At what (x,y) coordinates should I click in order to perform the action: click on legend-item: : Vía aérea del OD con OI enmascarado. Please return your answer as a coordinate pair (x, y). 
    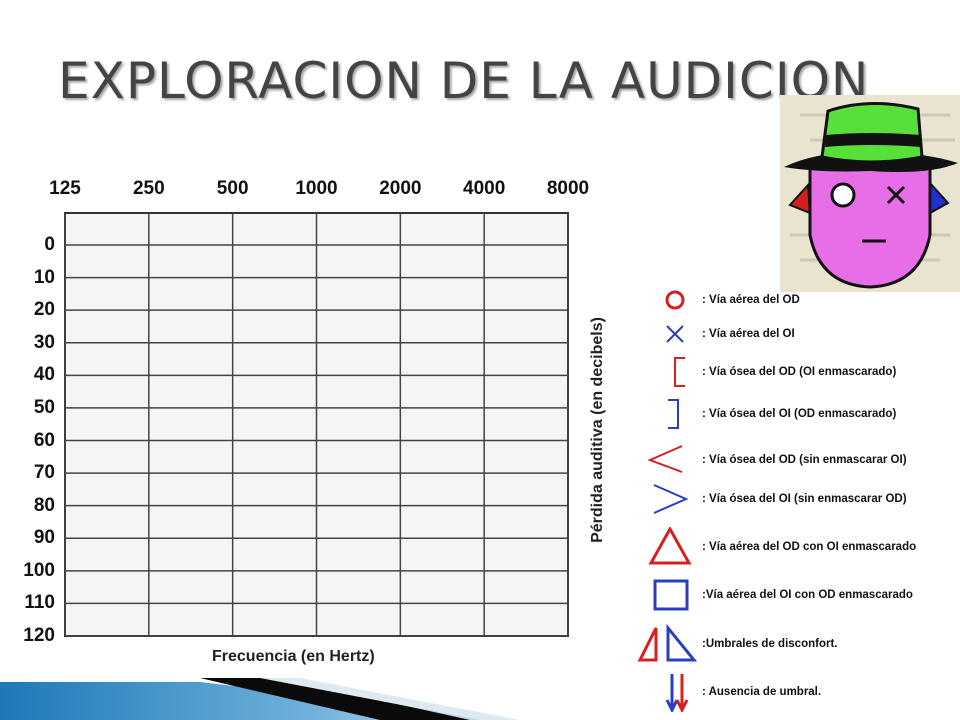
    Looking at the image, I should click on (795, 546).